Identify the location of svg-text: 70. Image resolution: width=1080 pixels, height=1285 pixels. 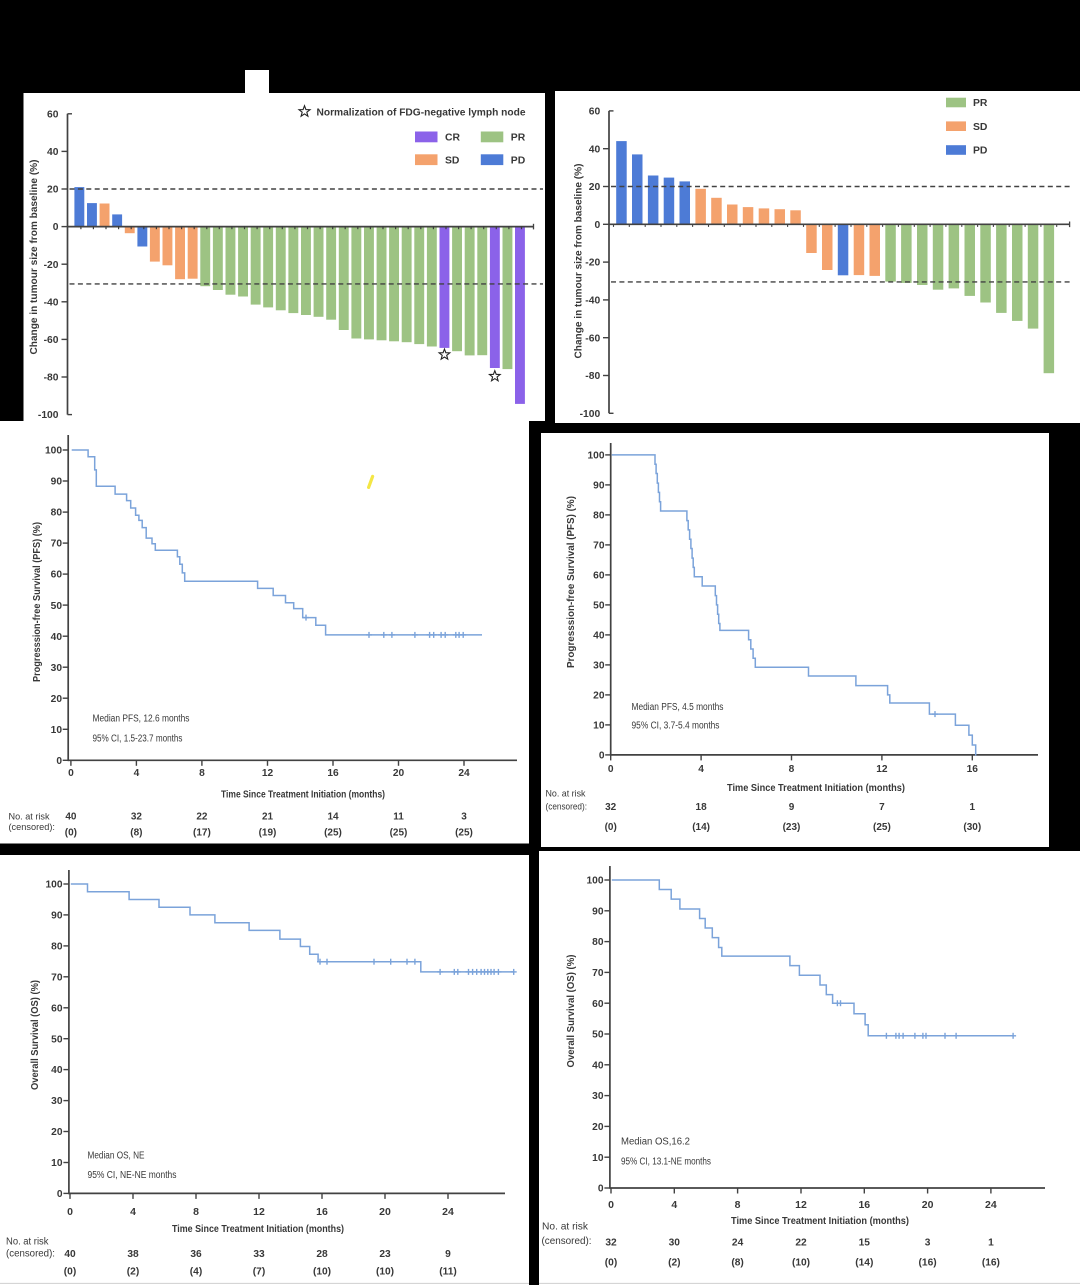
(598, 973).